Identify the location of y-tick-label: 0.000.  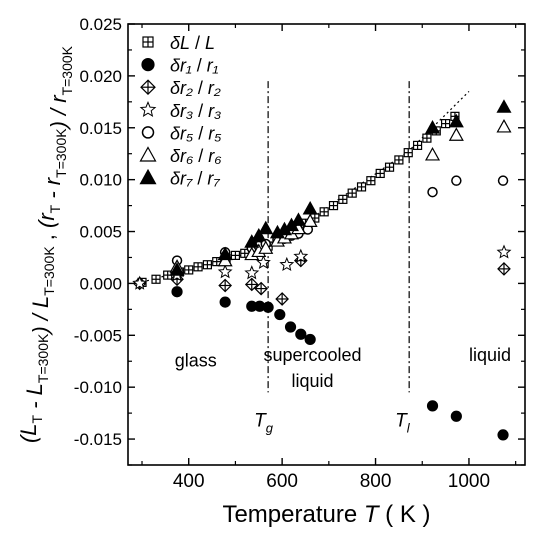
(100, 283).